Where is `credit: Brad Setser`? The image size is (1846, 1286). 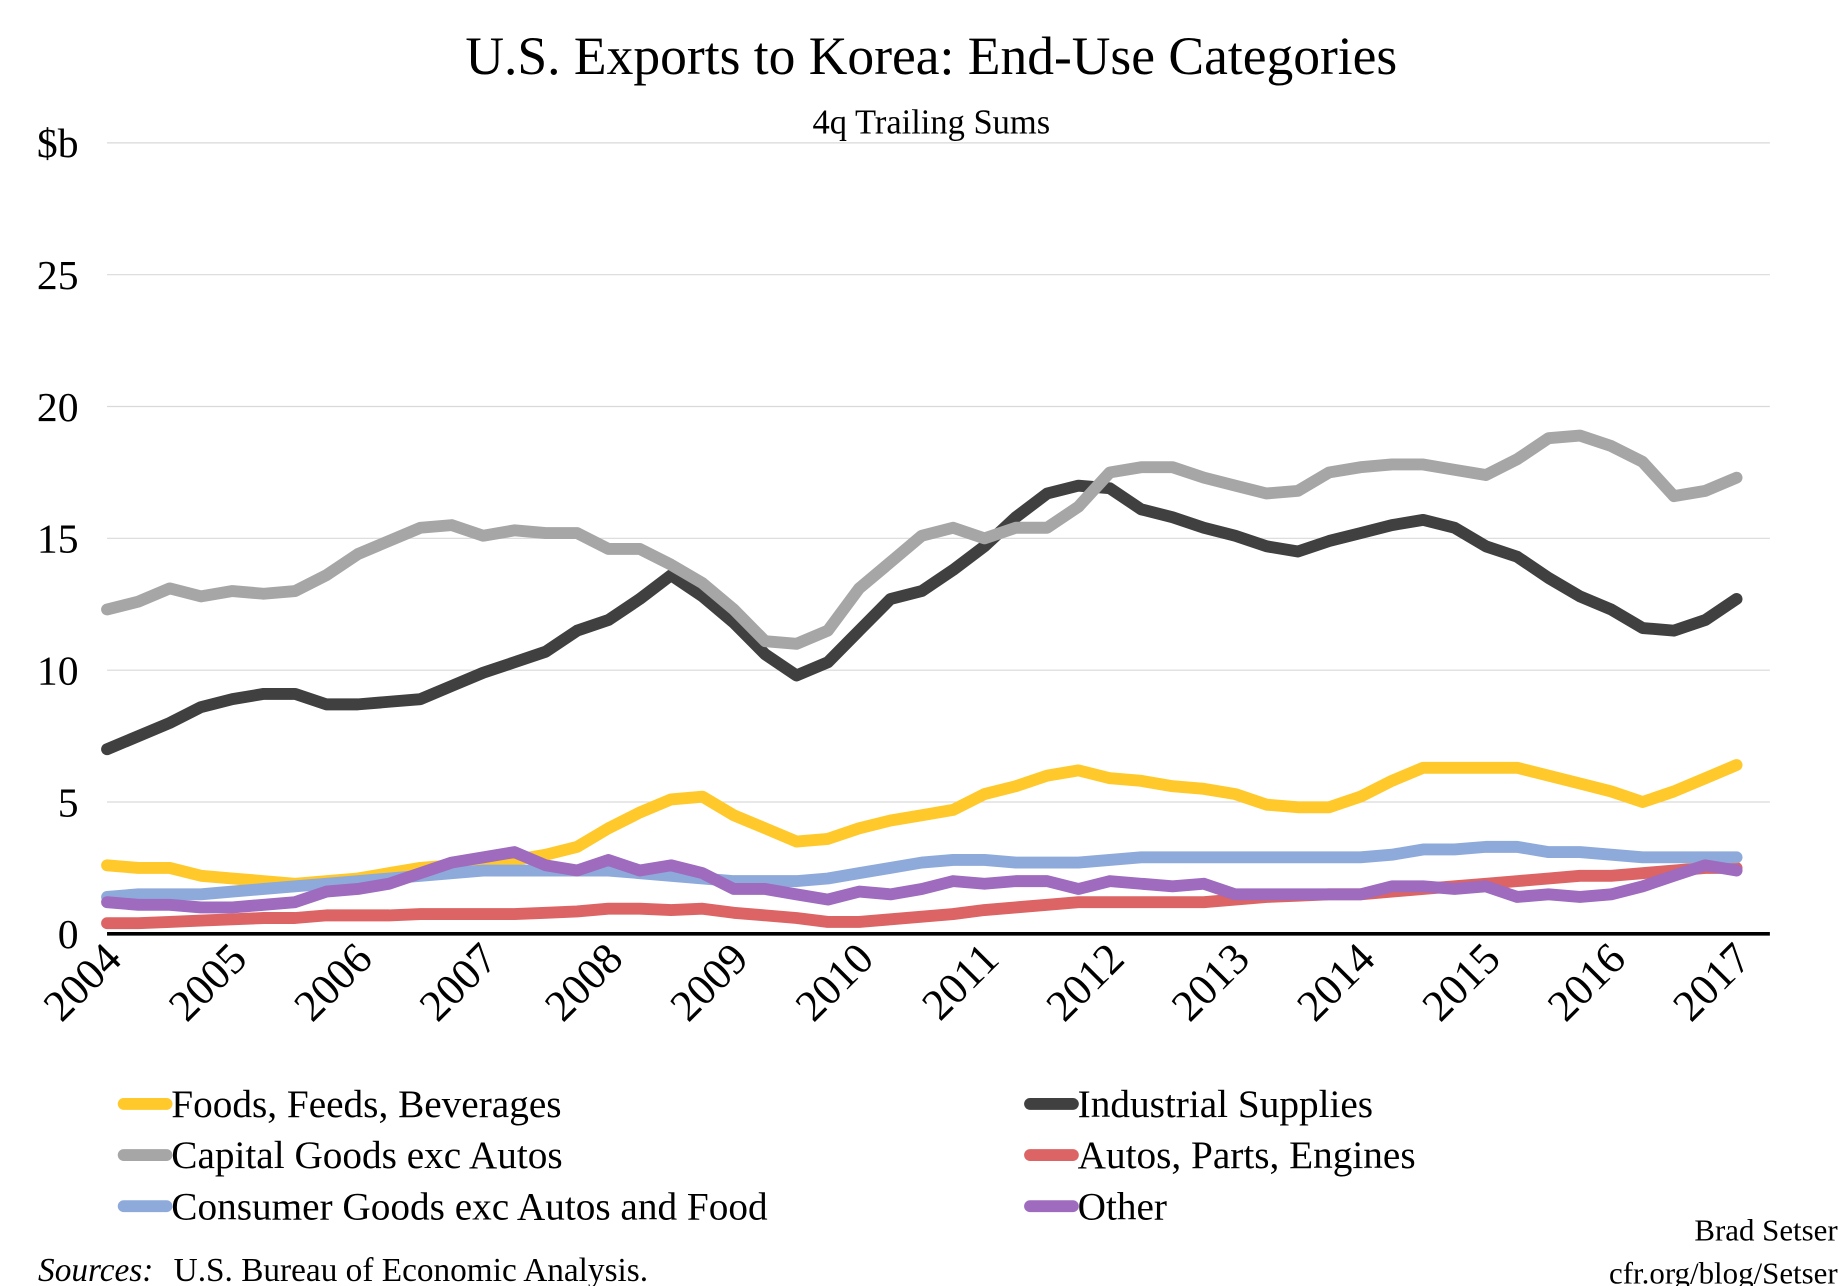
credit: Brad Setser is located at coordinates (1766, 1230).